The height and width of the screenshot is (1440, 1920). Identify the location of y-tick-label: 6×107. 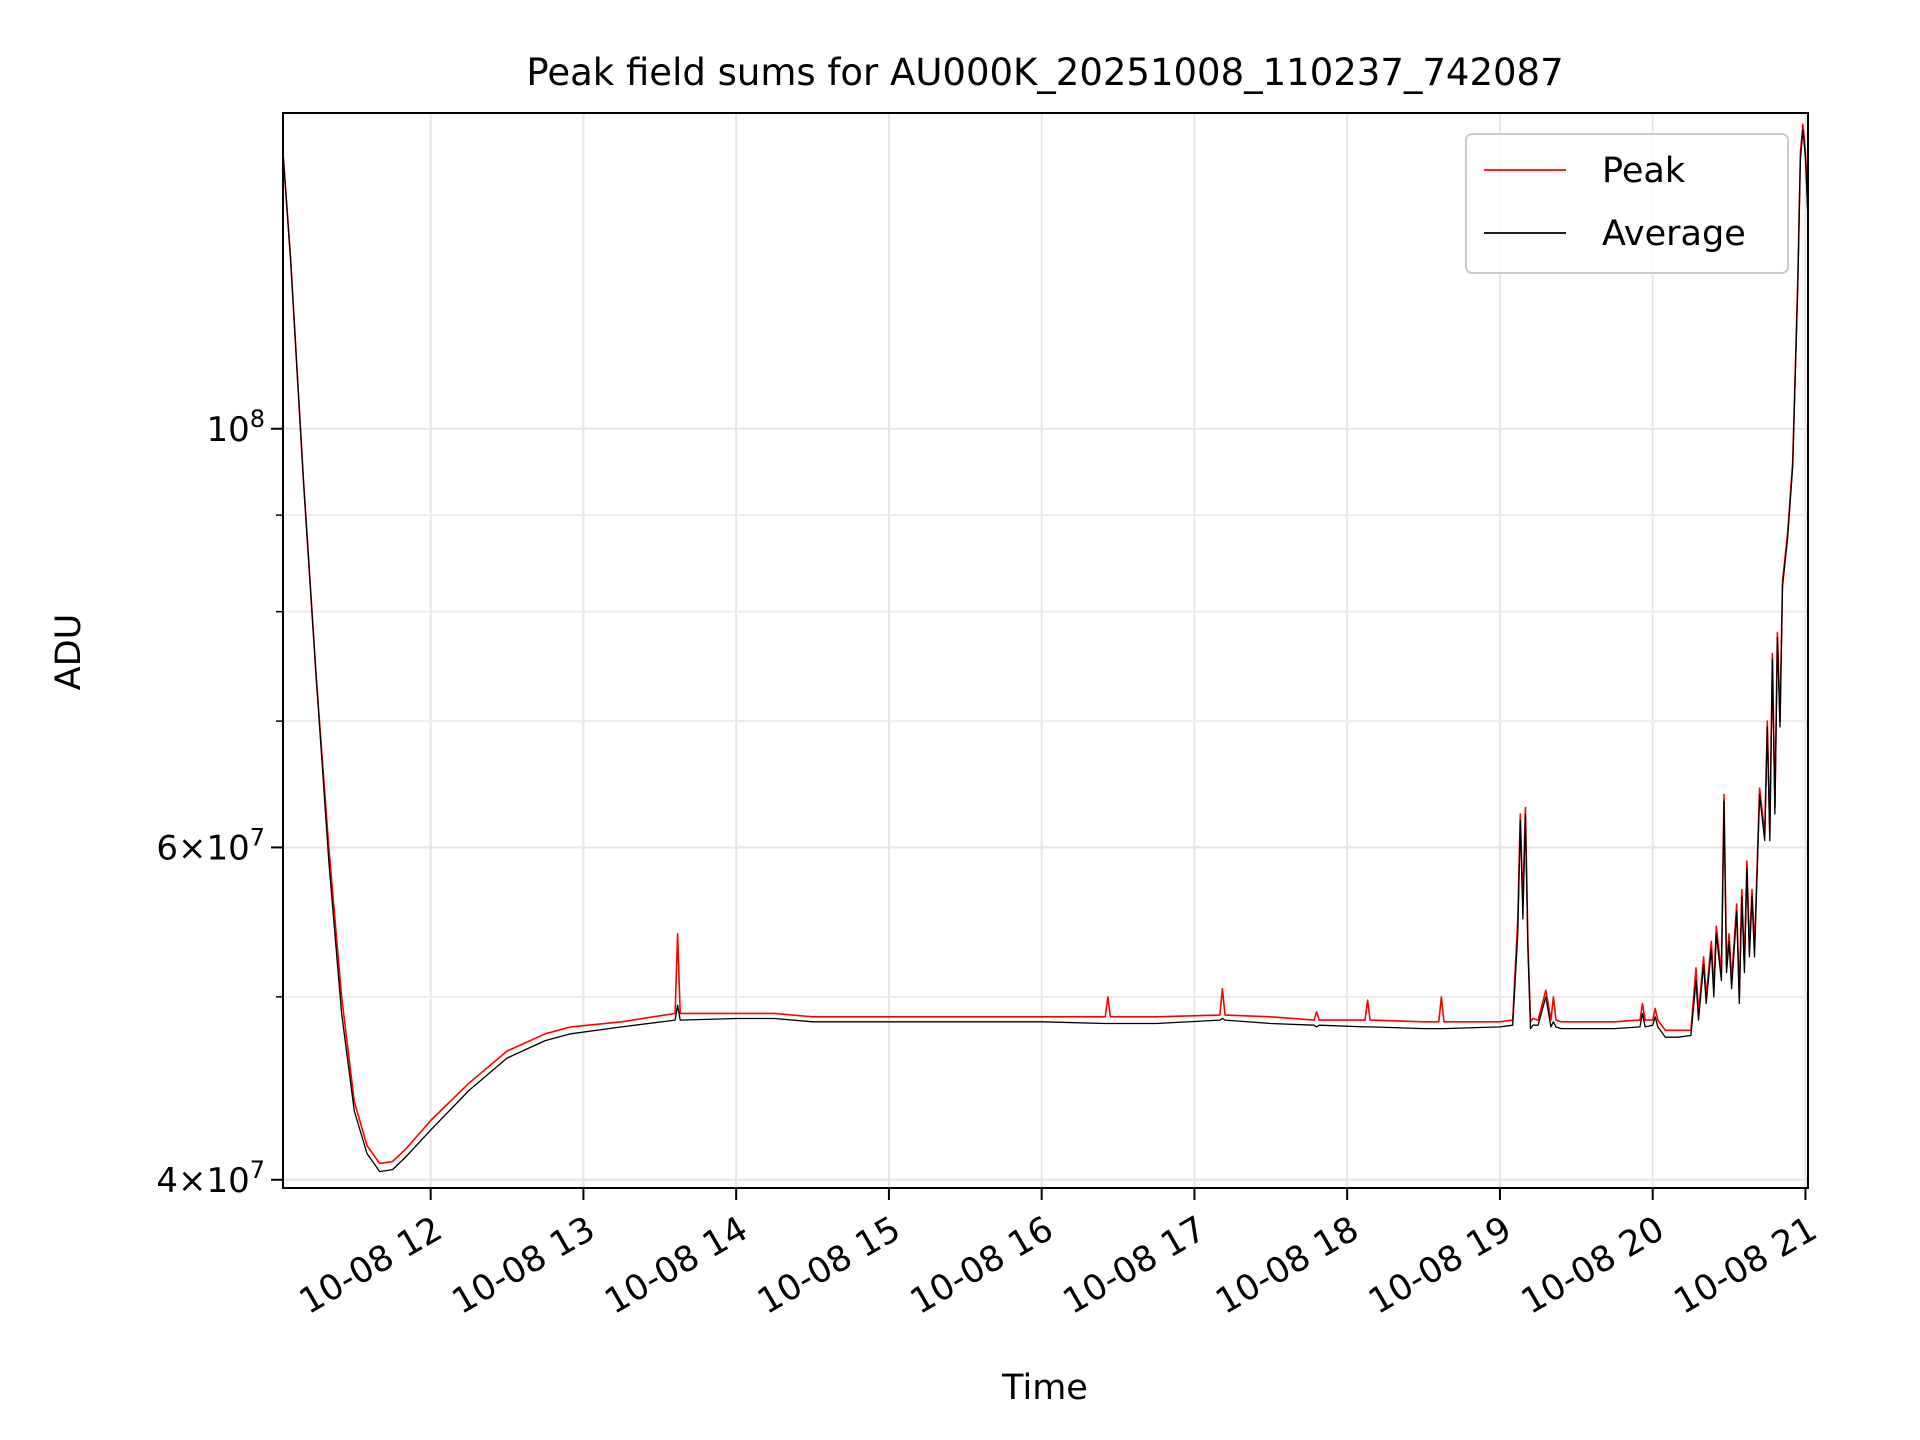
(210, 845).